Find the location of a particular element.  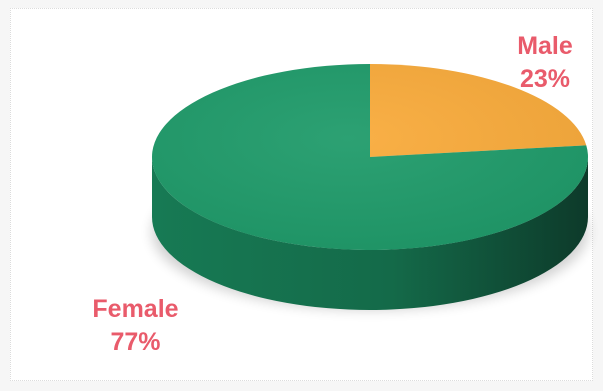

female-label: Female 77% is located at coordinates (135, 326).